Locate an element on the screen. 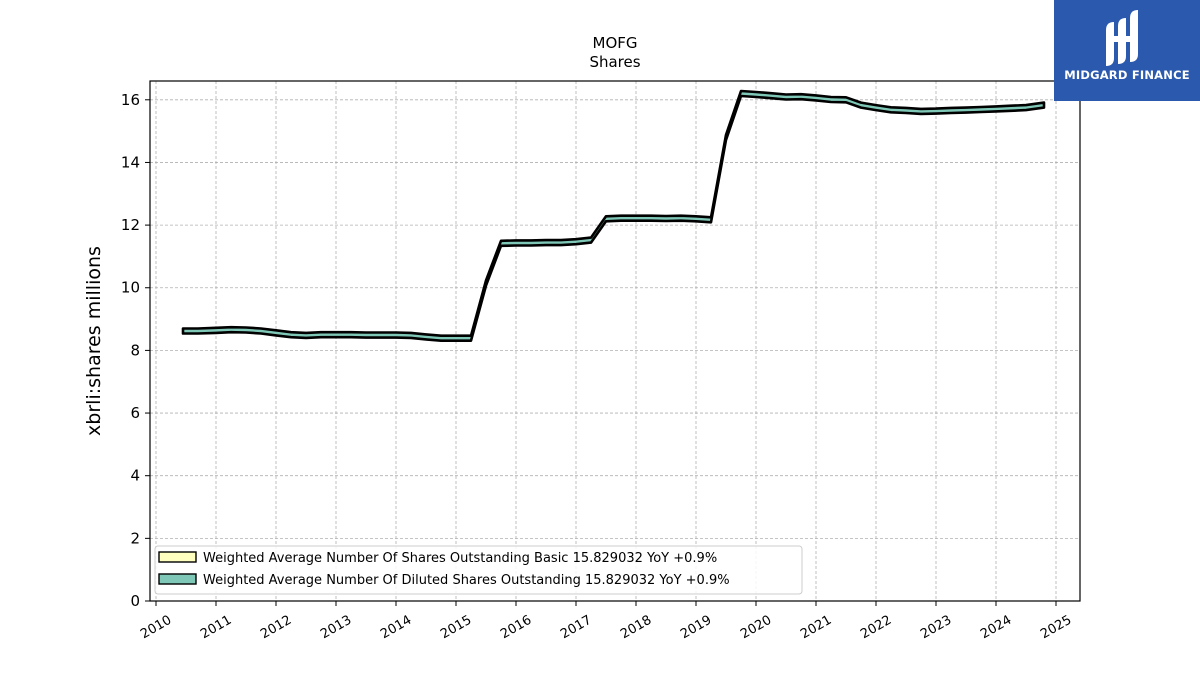  midgard-finance-logo-icon is located at coordinates (1122, 38).